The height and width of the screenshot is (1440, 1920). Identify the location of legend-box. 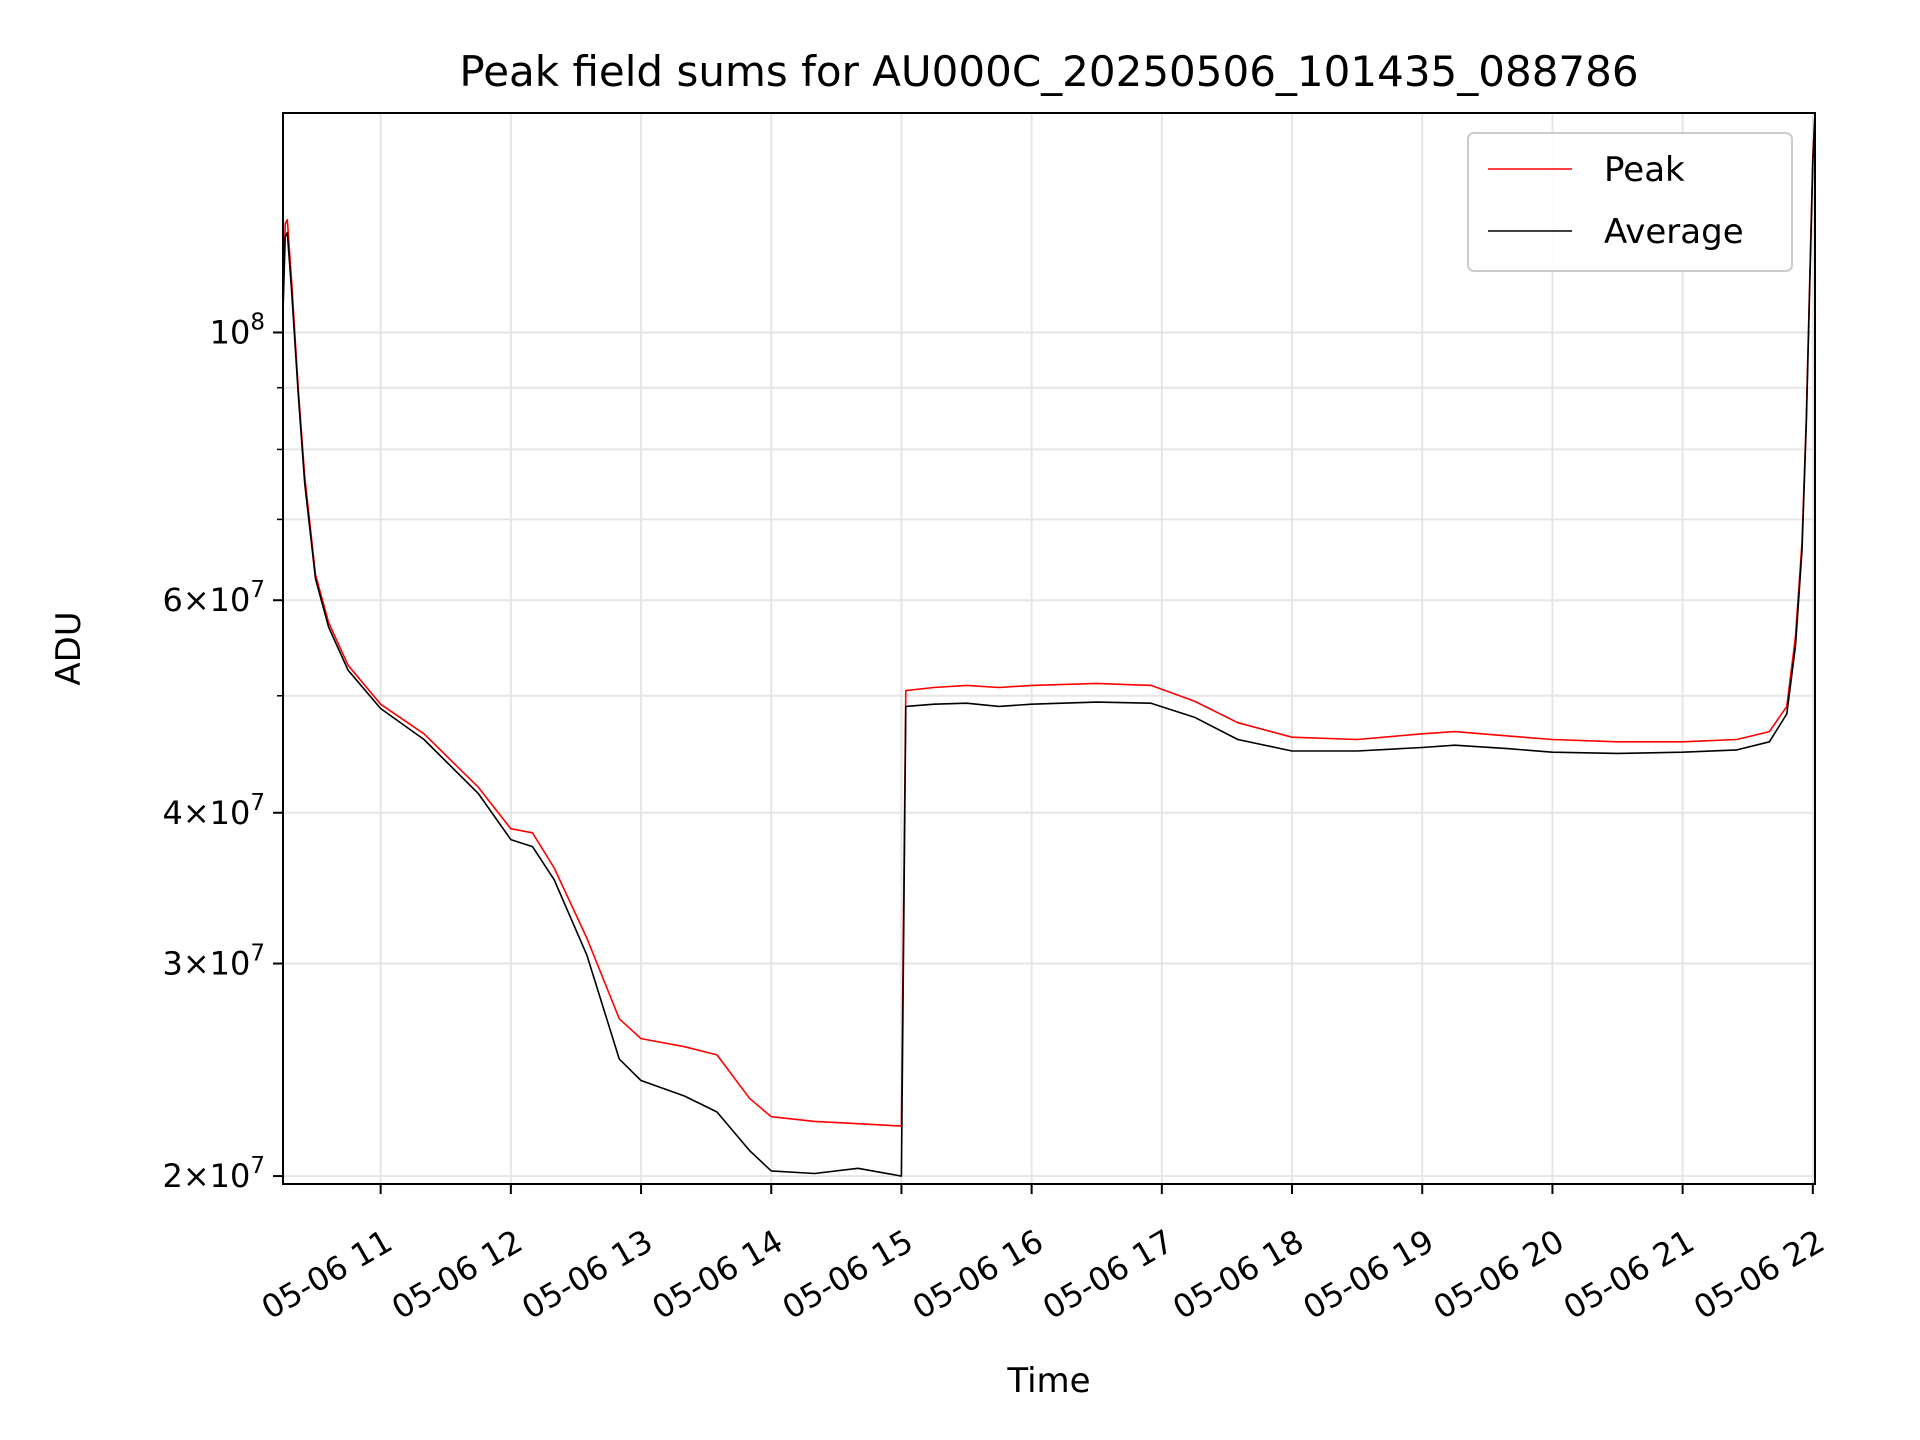
(1630, 202).